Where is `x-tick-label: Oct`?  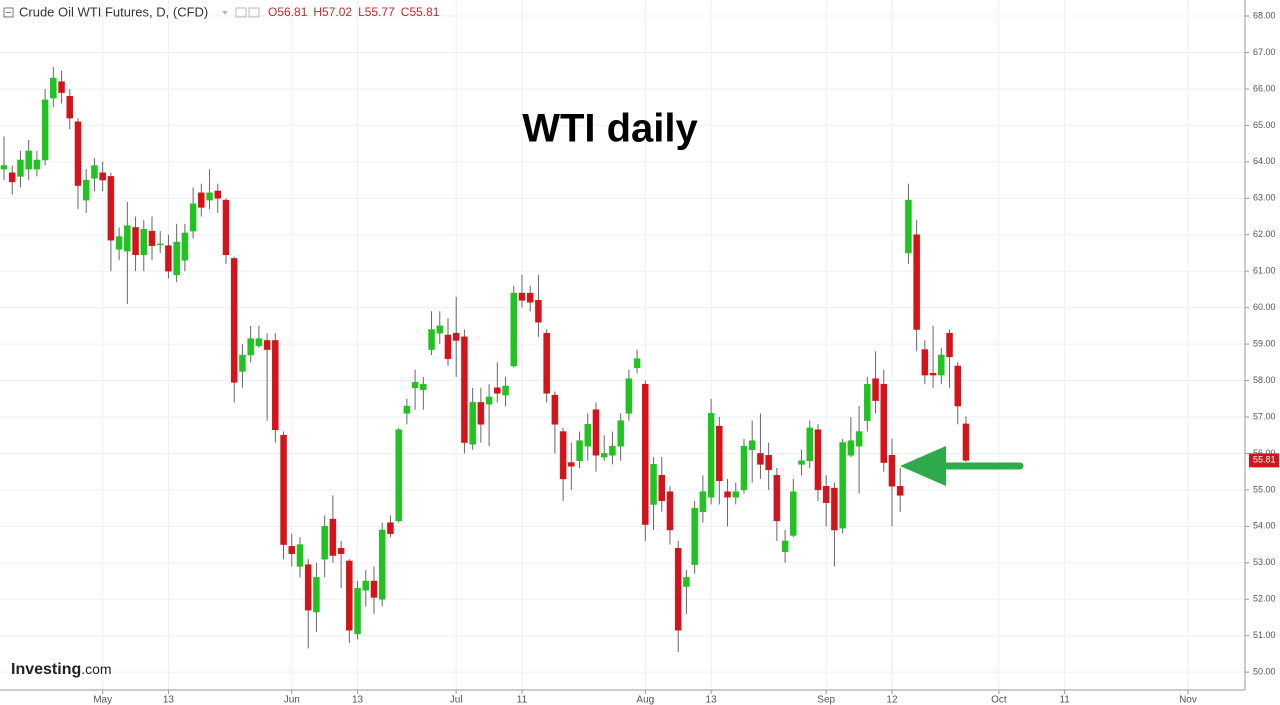 x-tick-label: Oct is located at coordinates (999, 700).